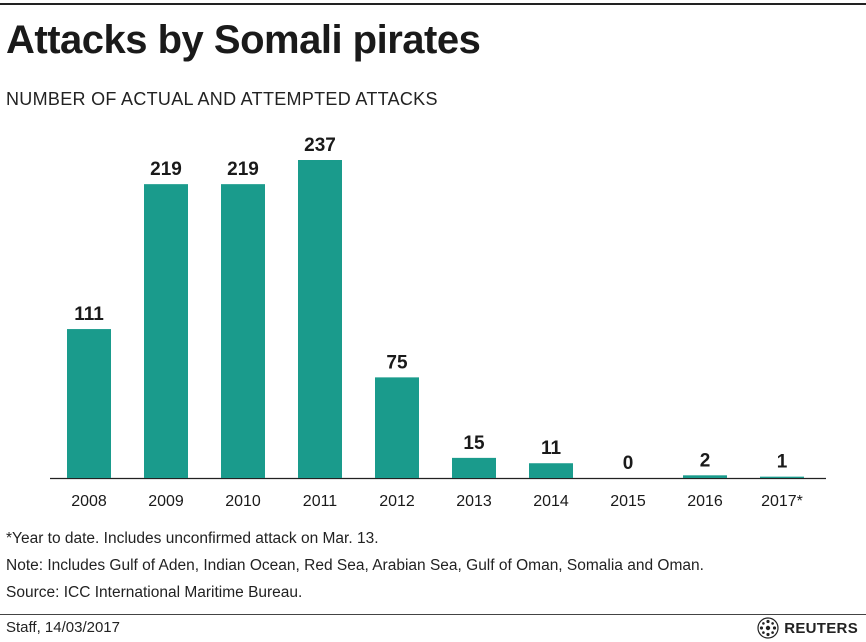 The height and width of the screenshot is (642, 866). Describe the element at coordinates (63, 627) in the screenshot. I see `credit-line: Staff, 14/03/2017` at that location.